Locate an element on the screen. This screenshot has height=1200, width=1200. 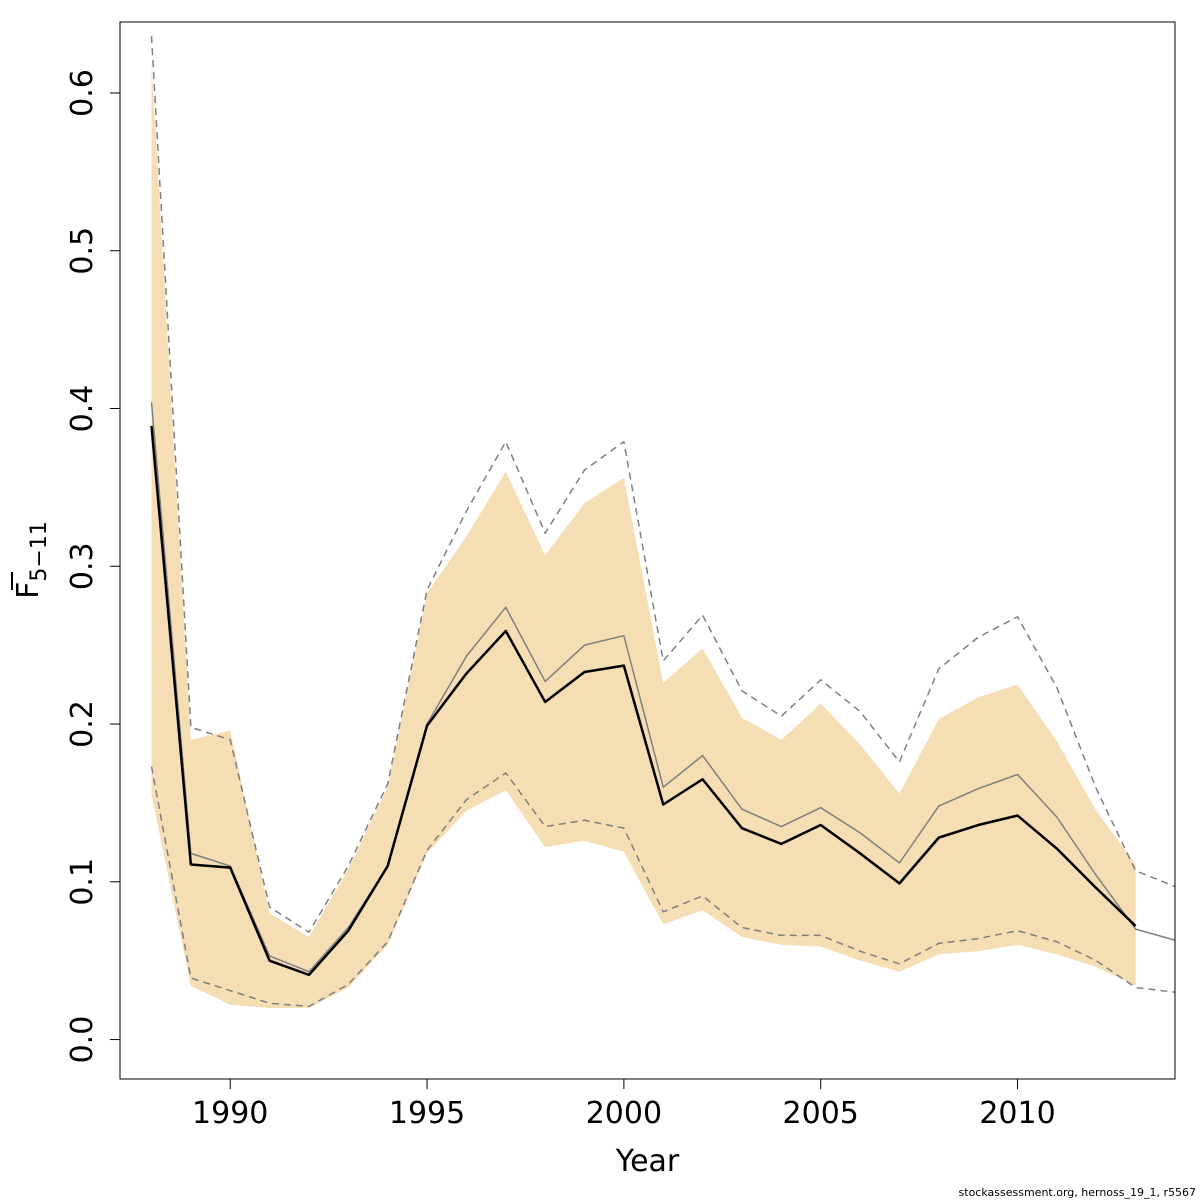
x-axis: 1990 1995 2000 2005 2010 is located at coordinates (624, 1105).